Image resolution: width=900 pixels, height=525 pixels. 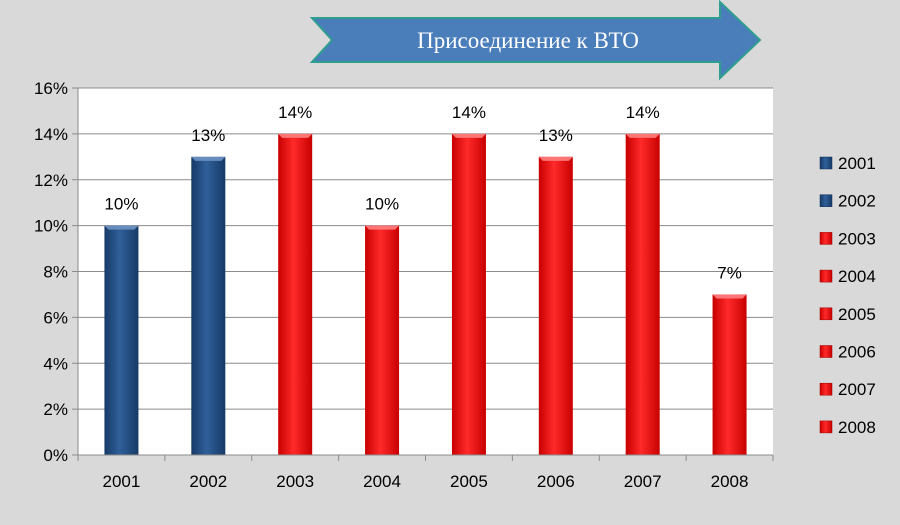 I want to click on legend-label: 2007, so click(x=857, y=389).